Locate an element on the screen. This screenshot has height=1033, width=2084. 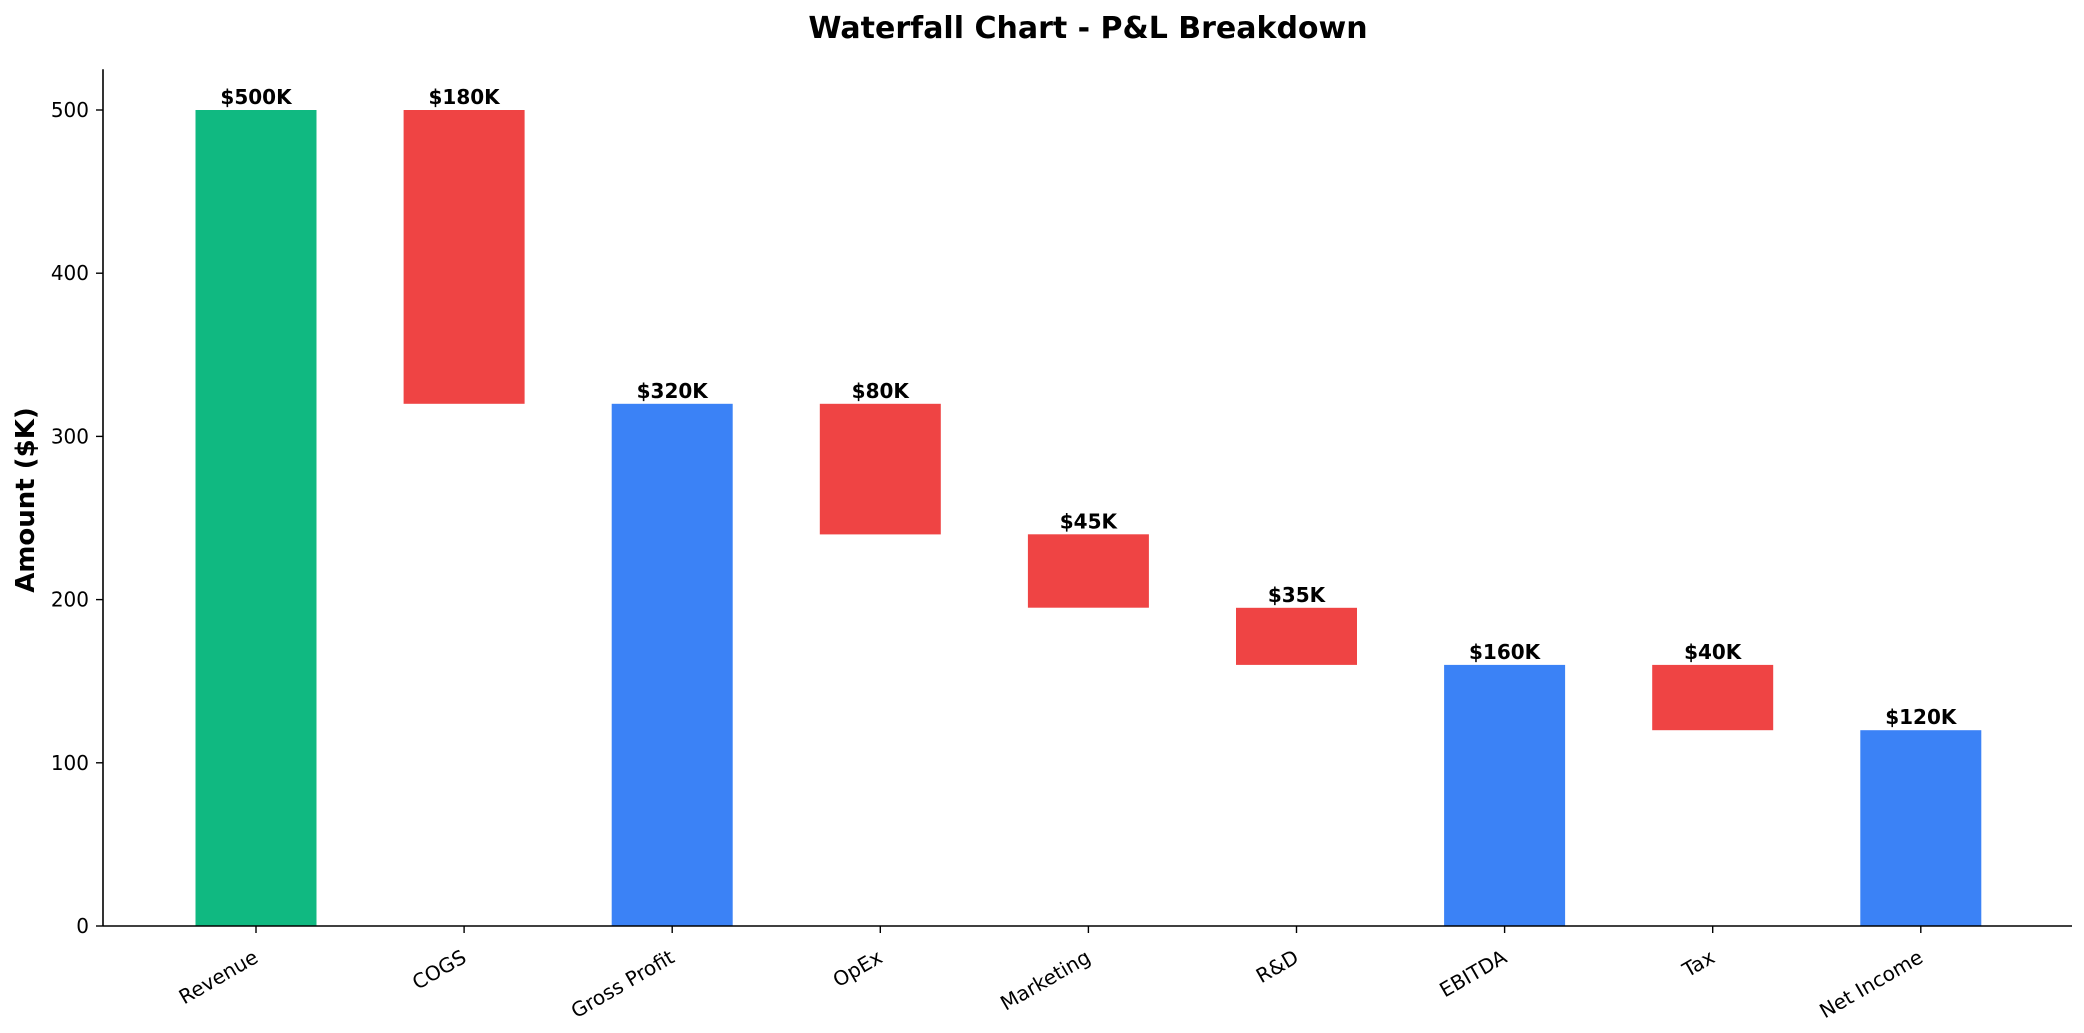
x-tick-label: Gross Profit is located at coordinates (623, 984).